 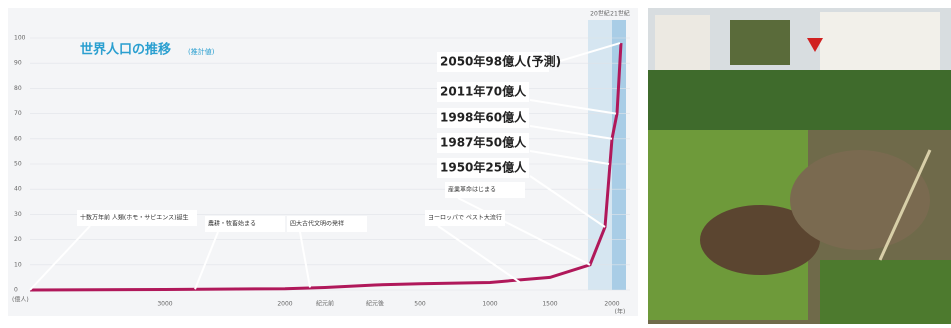 I want to click on x-tick-label: 1500, so click(x=549, y=304).